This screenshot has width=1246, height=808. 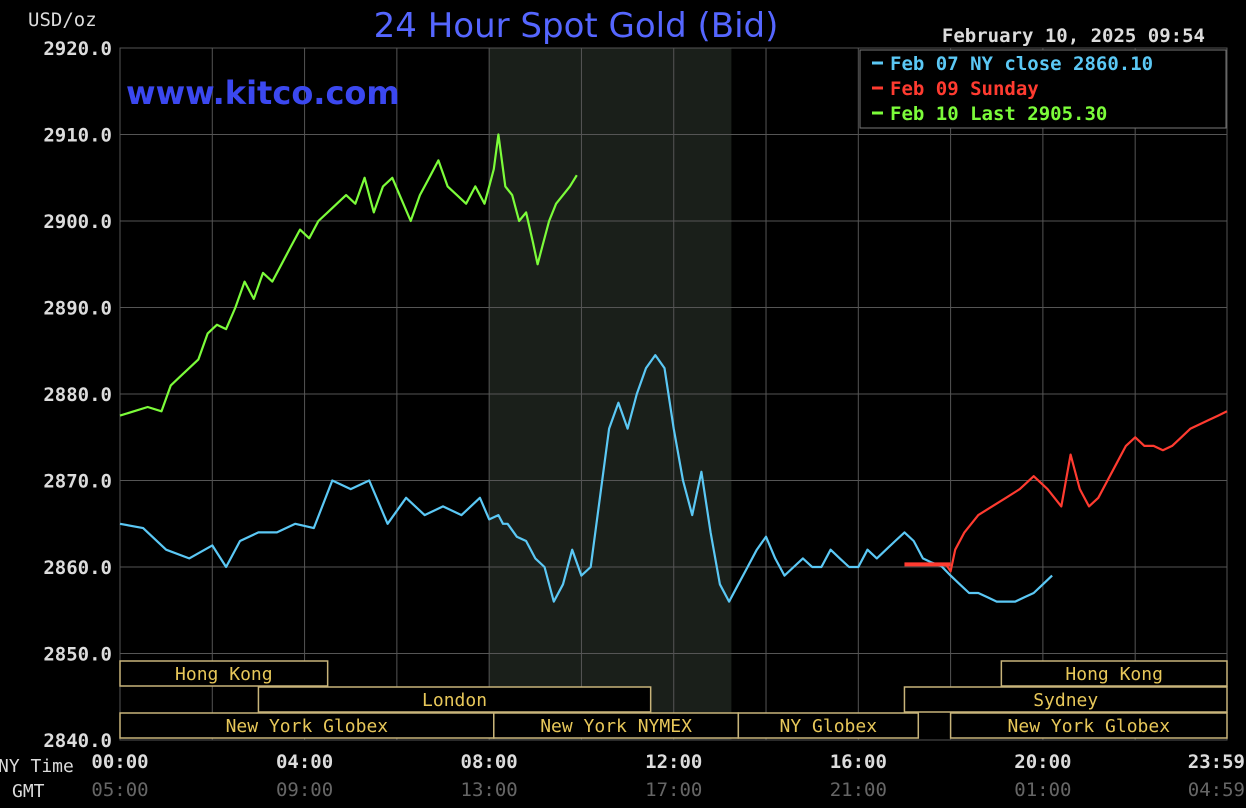 I want to click on y-tick-label: 2920.0, so click(x=77, y=49).